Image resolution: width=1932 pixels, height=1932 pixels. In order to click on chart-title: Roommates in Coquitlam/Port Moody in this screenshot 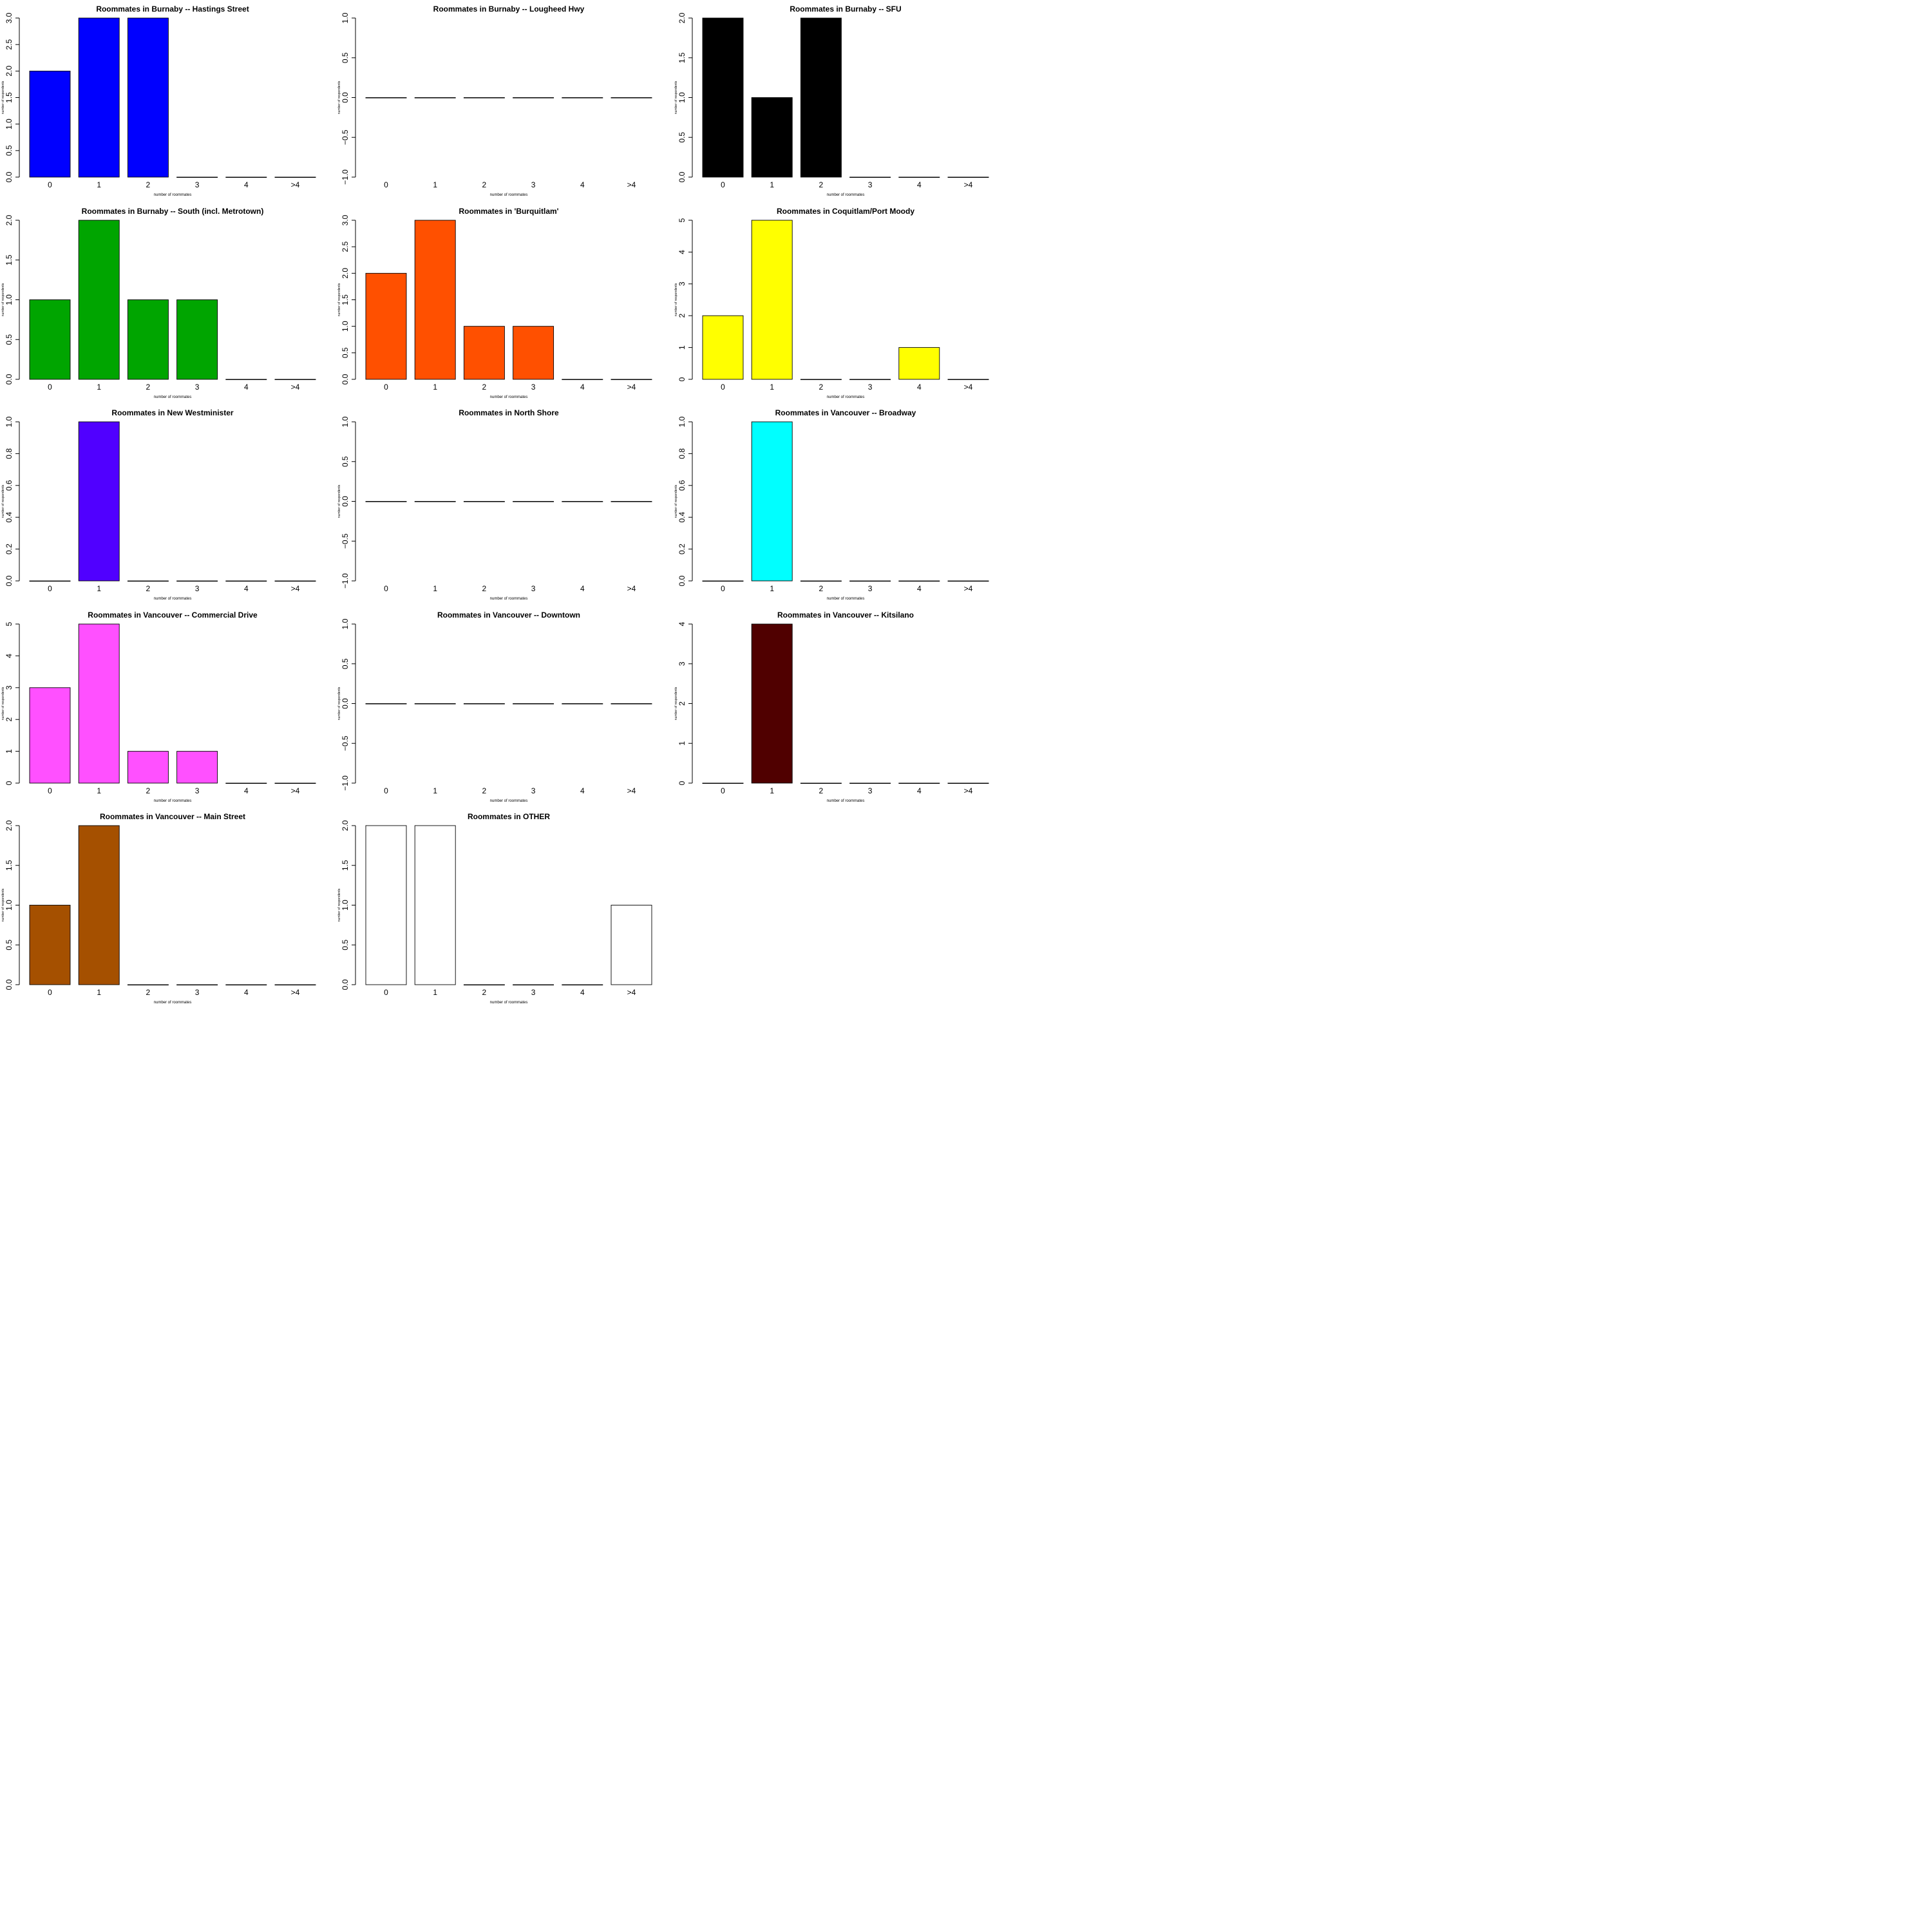, I will do `click(846, 211)`.